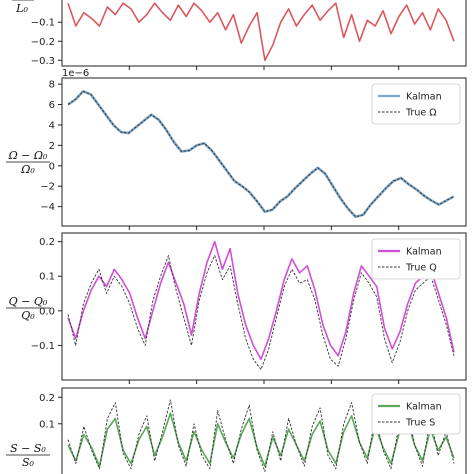 The width and height of the screenshot is (474, 474). I want to click on y-tick-label: −0.3, so click(43, 61).